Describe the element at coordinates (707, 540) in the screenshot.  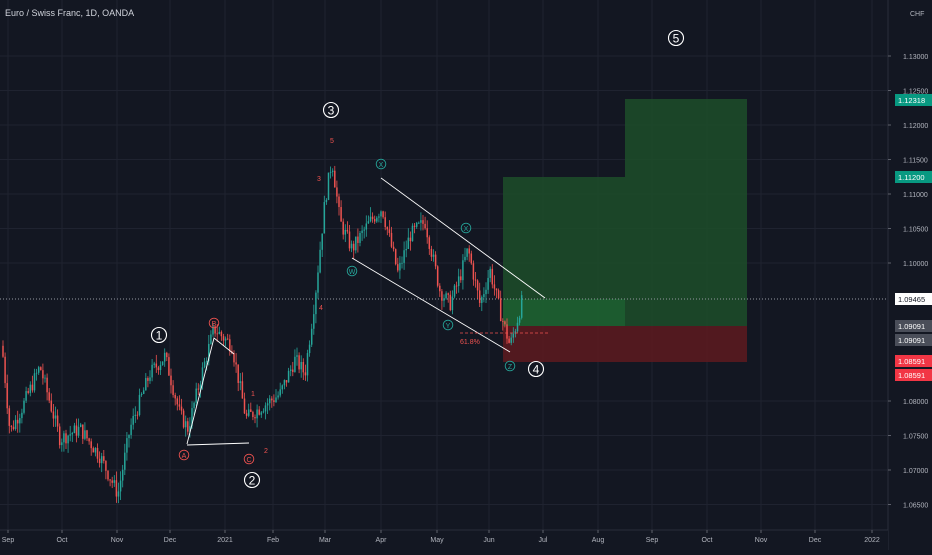
I see `time-tick-label: Oct` at that location.